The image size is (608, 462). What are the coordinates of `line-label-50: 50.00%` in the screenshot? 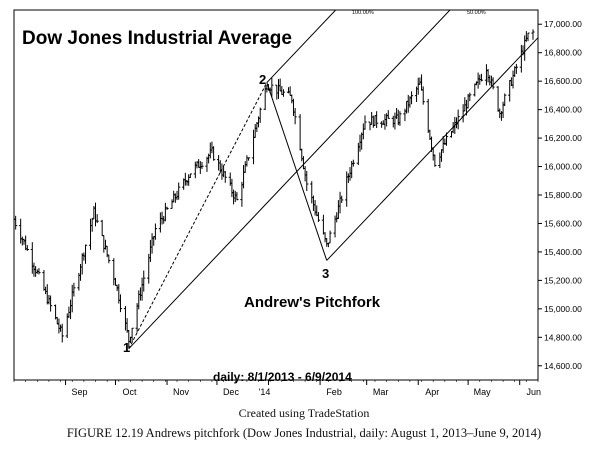 It's located at (476, 13).